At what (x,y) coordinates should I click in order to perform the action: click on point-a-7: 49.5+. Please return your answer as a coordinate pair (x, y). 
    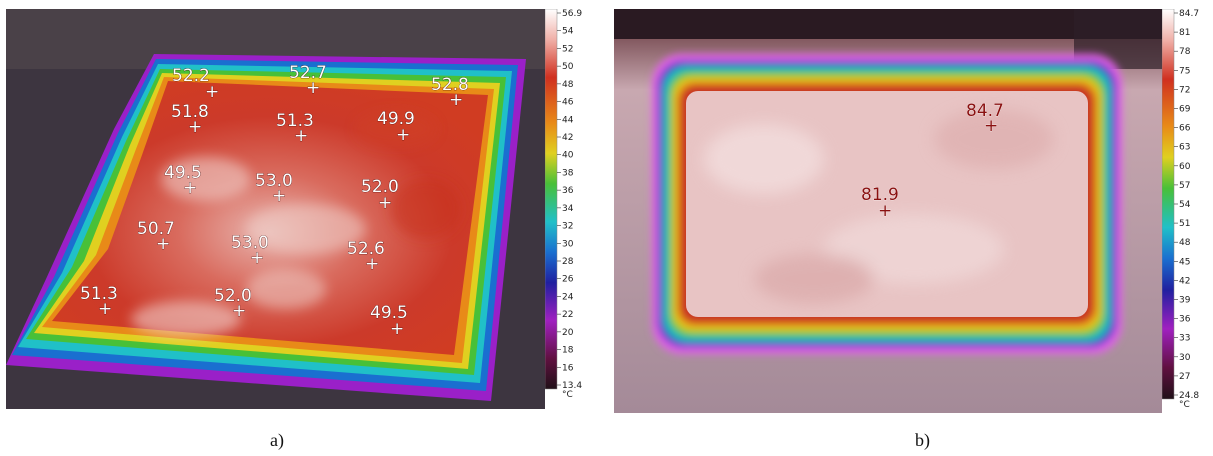
    Looking at the image, I should click on (183, 181).